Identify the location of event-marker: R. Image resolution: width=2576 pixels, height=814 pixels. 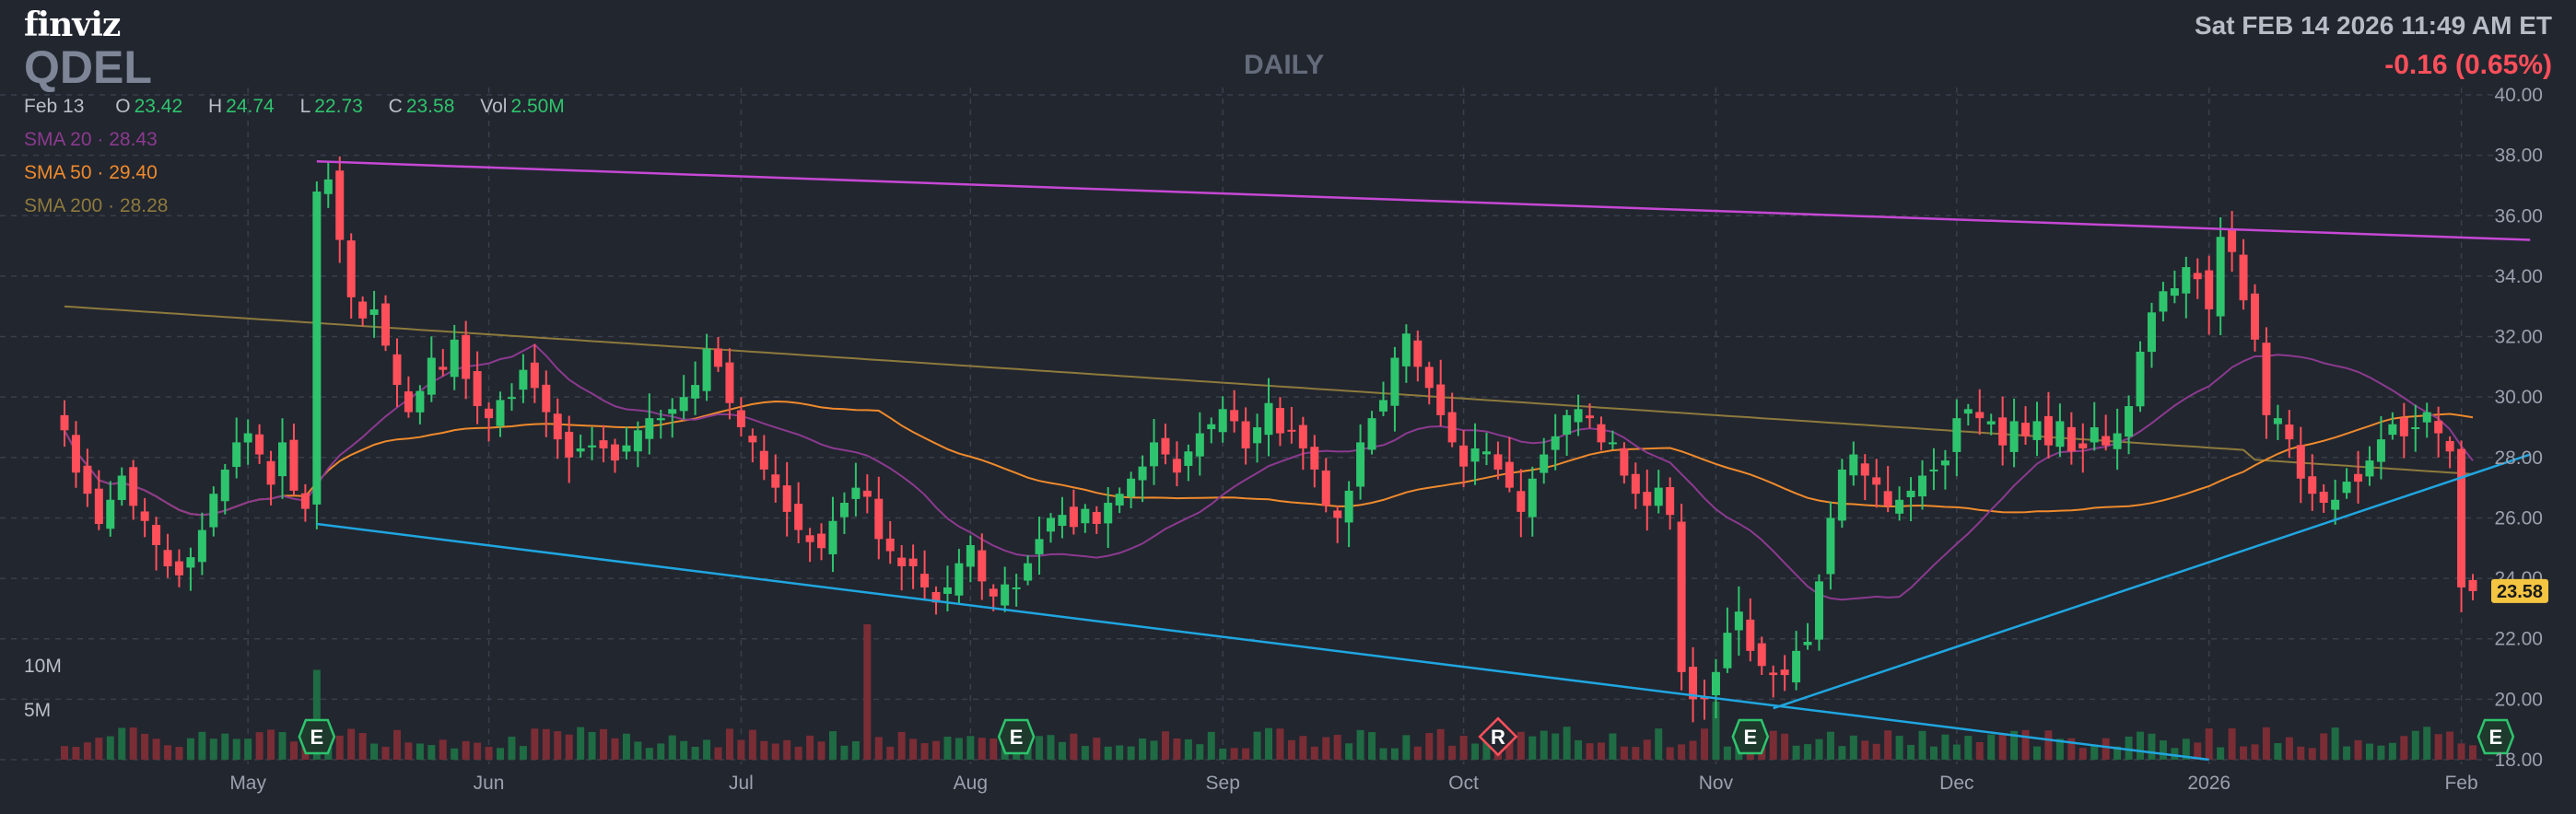
(1498, 736).